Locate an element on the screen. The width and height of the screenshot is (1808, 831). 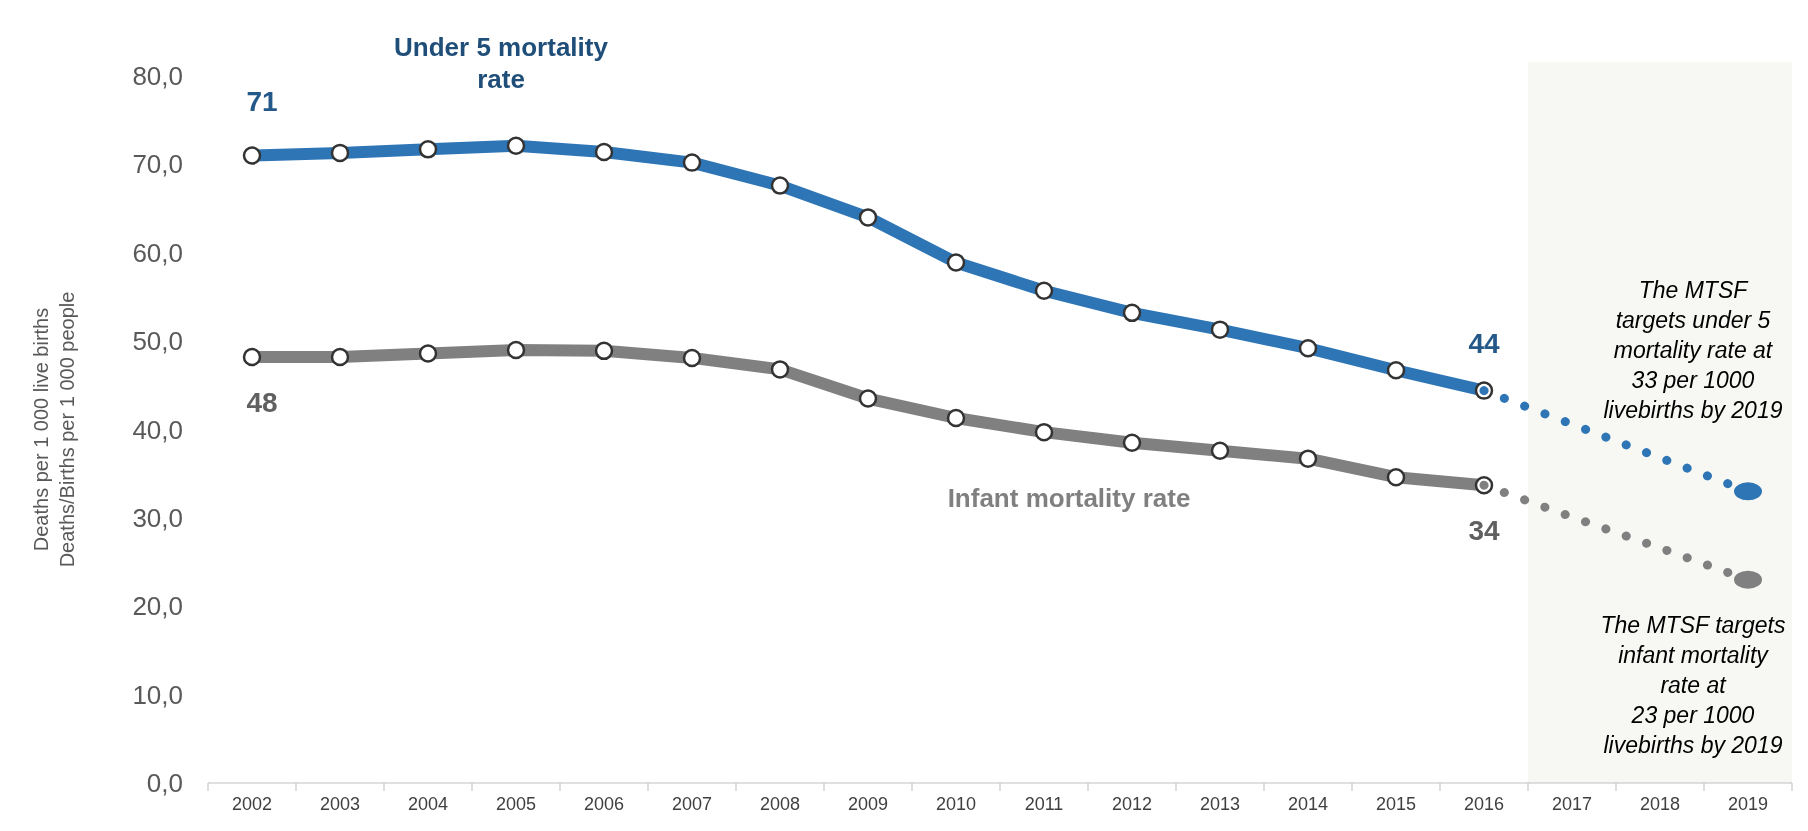
data-label: 48 is located at coordinates (262, 403).